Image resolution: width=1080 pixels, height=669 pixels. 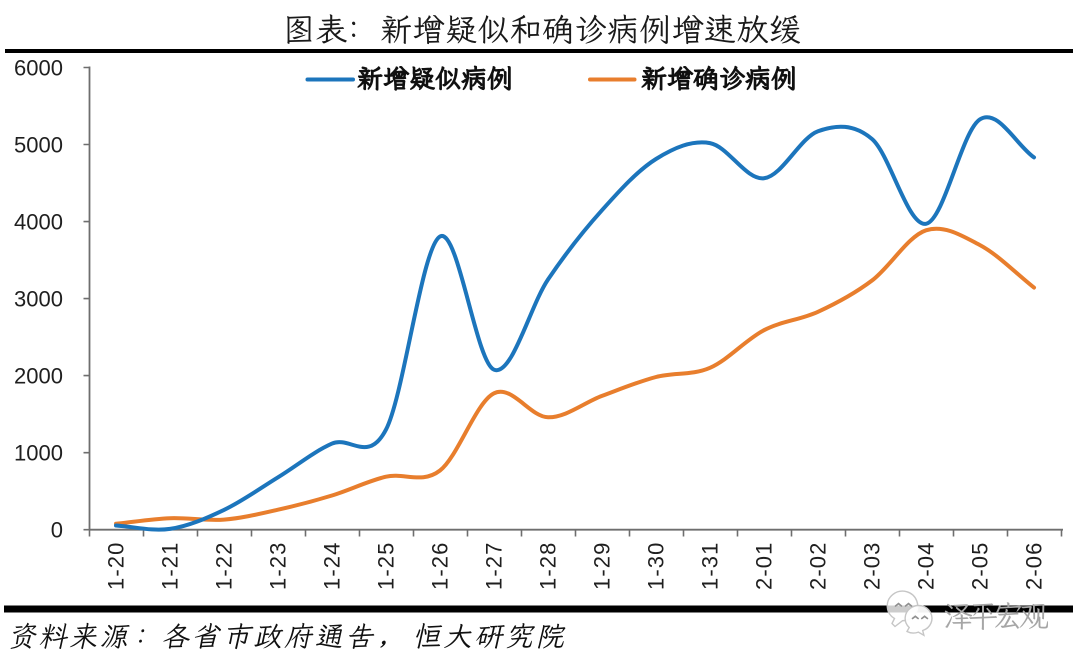 What do you see at coordinates (224, 566) in the screenshot?
I see `svg-text: 1-22` at bounding box center [224, 566].